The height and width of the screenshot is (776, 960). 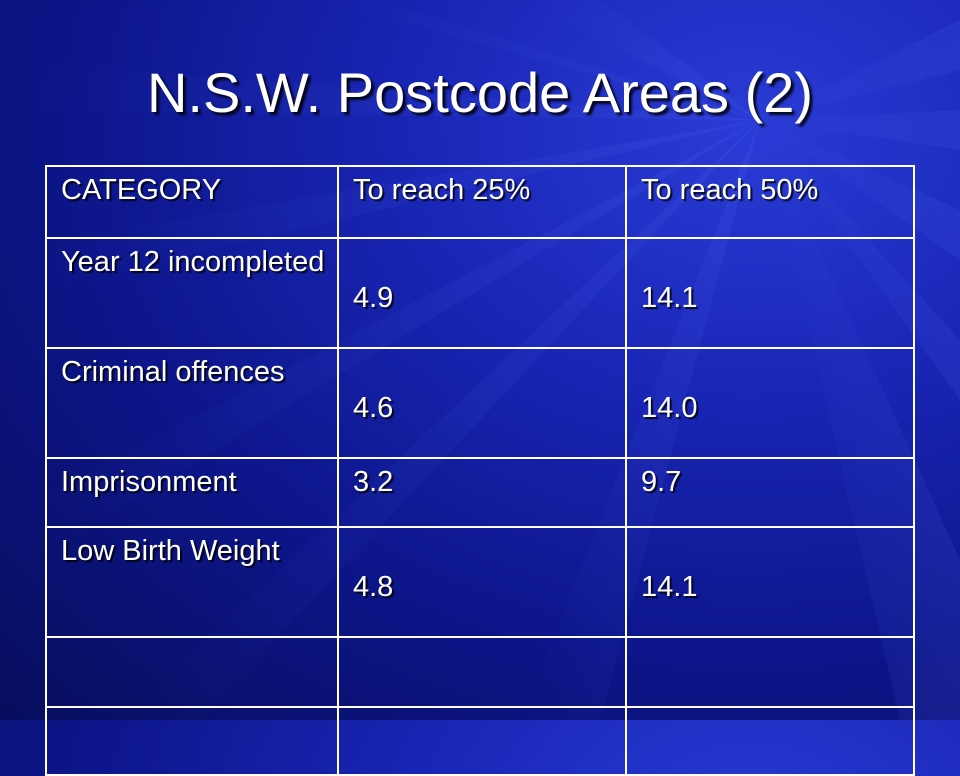 I want to click on row-value-25: 4.6, so click(x=482, y=403).